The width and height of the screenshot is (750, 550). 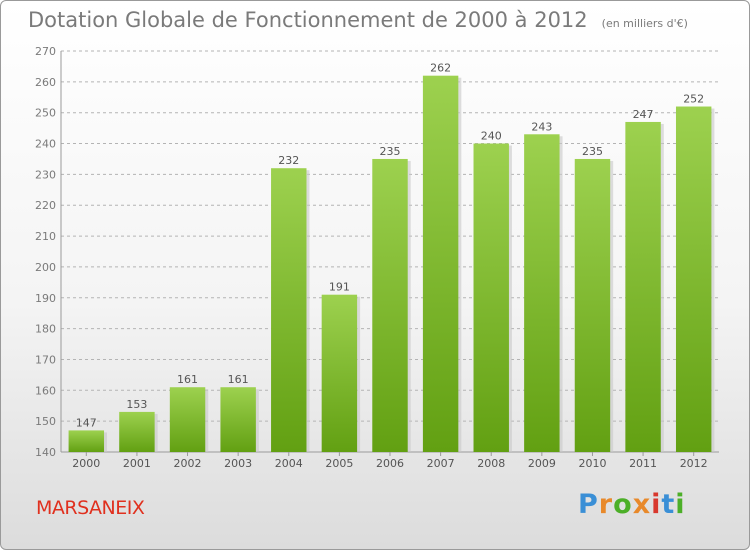 What do you see at coordinates (45, 144) in the screenshot?
I see `y-tick-label: 240` at bounding box center [45, 144].